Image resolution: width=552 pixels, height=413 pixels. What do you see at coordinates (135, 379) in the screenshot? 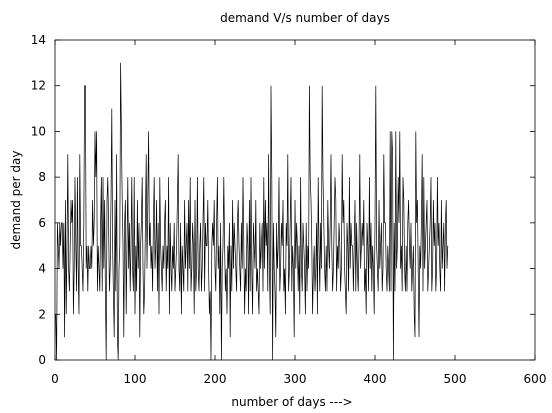
I see `x-tick-label: 100` at bounding box center [135, 379].